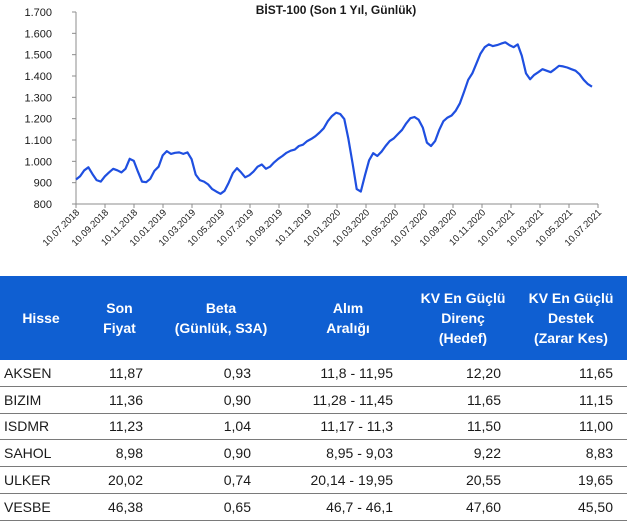  Describe the element at coordinates (43, 184) in the screenshot. I see `y-tick-label: 900` at that location.